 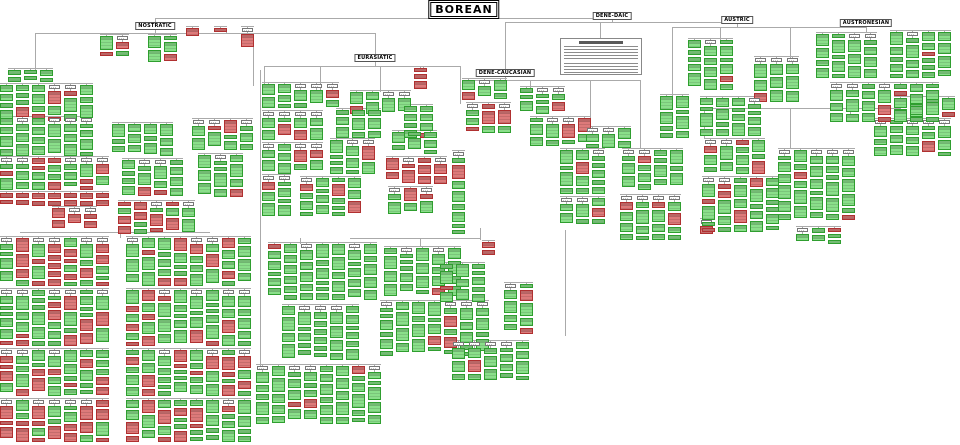 I want to click on note-box, so click(x=601, y=56).